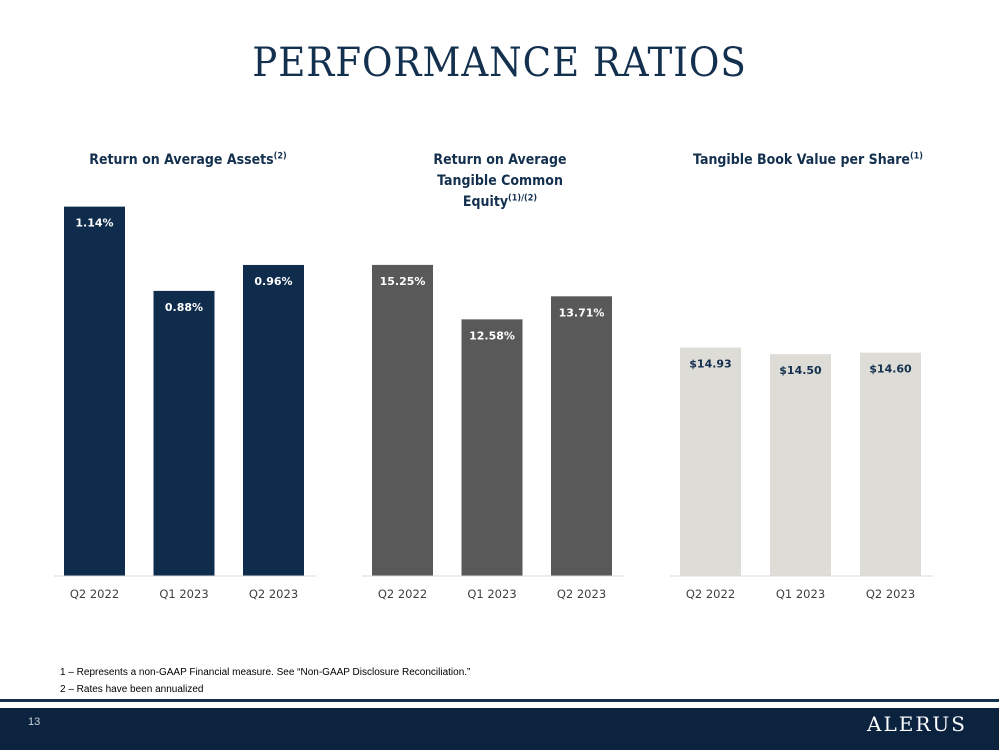 The width and height of the screenshot is (999, 750). What do you see at coordinates (188, 159) in the screenshot?
I see `chart-title: Return on Average Assets(2)` at bounding box center [188, 159].